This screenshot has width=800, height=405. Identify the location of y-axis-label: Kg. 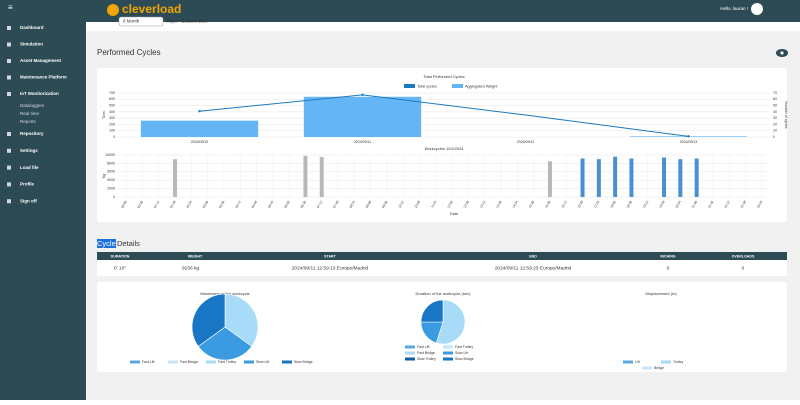
(104, 176).